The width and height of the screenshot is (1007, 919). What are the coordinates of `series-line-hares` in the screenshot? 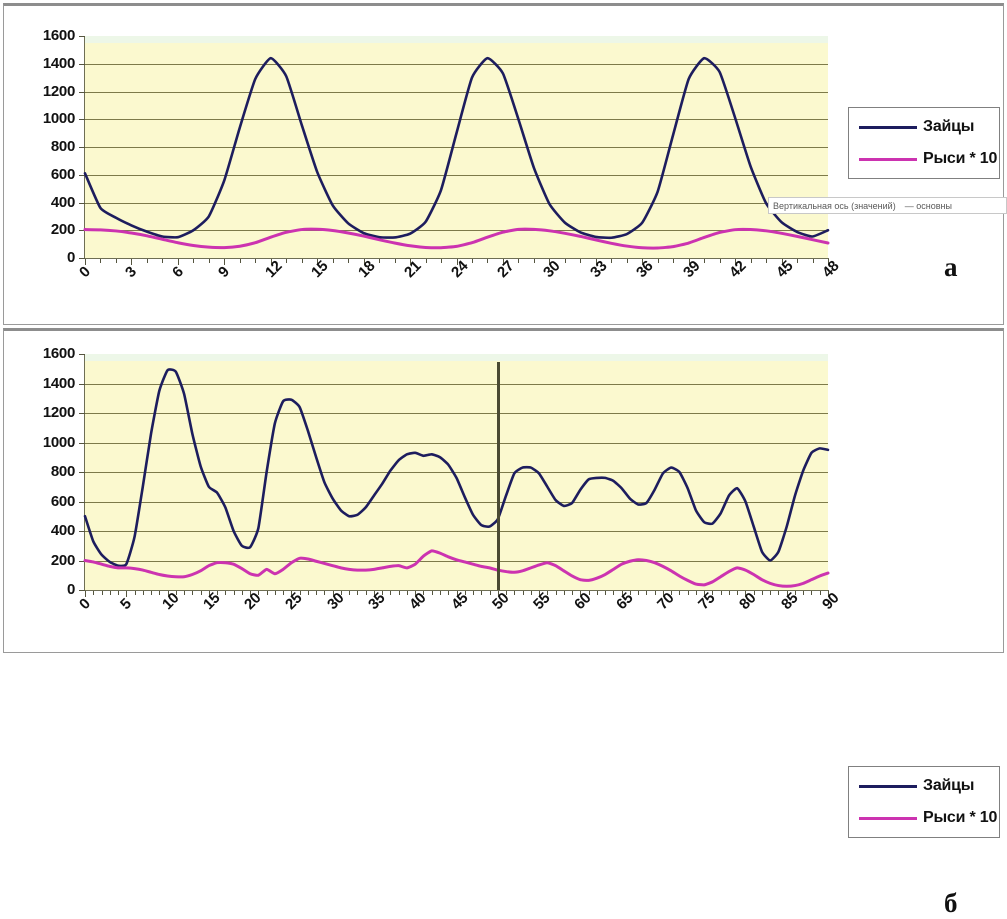 It's located at (456, 148).